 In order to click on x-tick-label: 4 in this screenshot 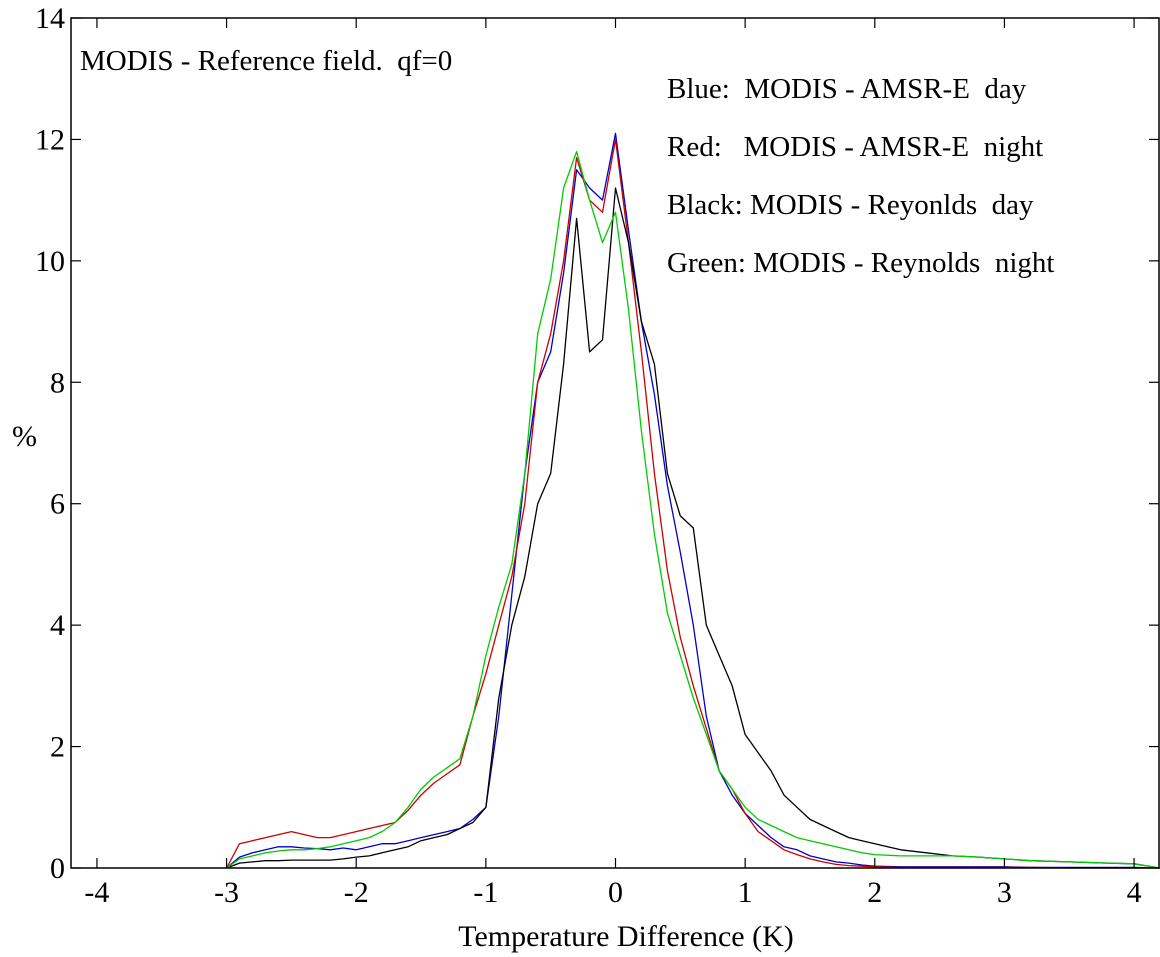, I will do `click(1134, 892)`.